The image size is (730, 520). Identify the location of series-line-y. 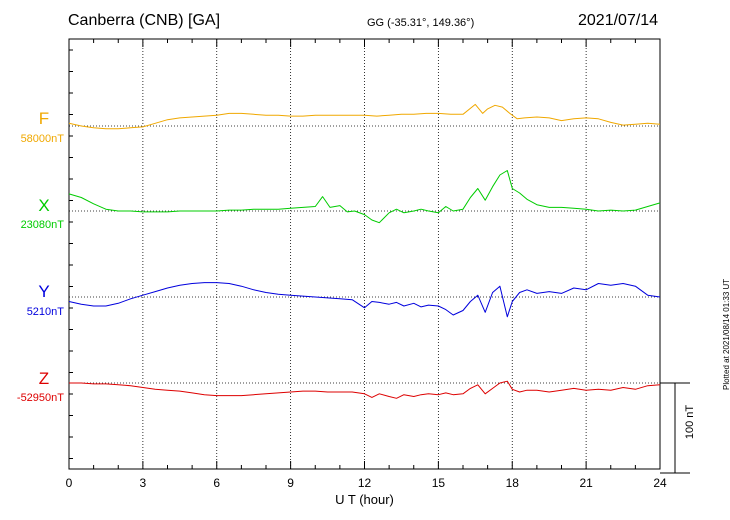
(364, 300).